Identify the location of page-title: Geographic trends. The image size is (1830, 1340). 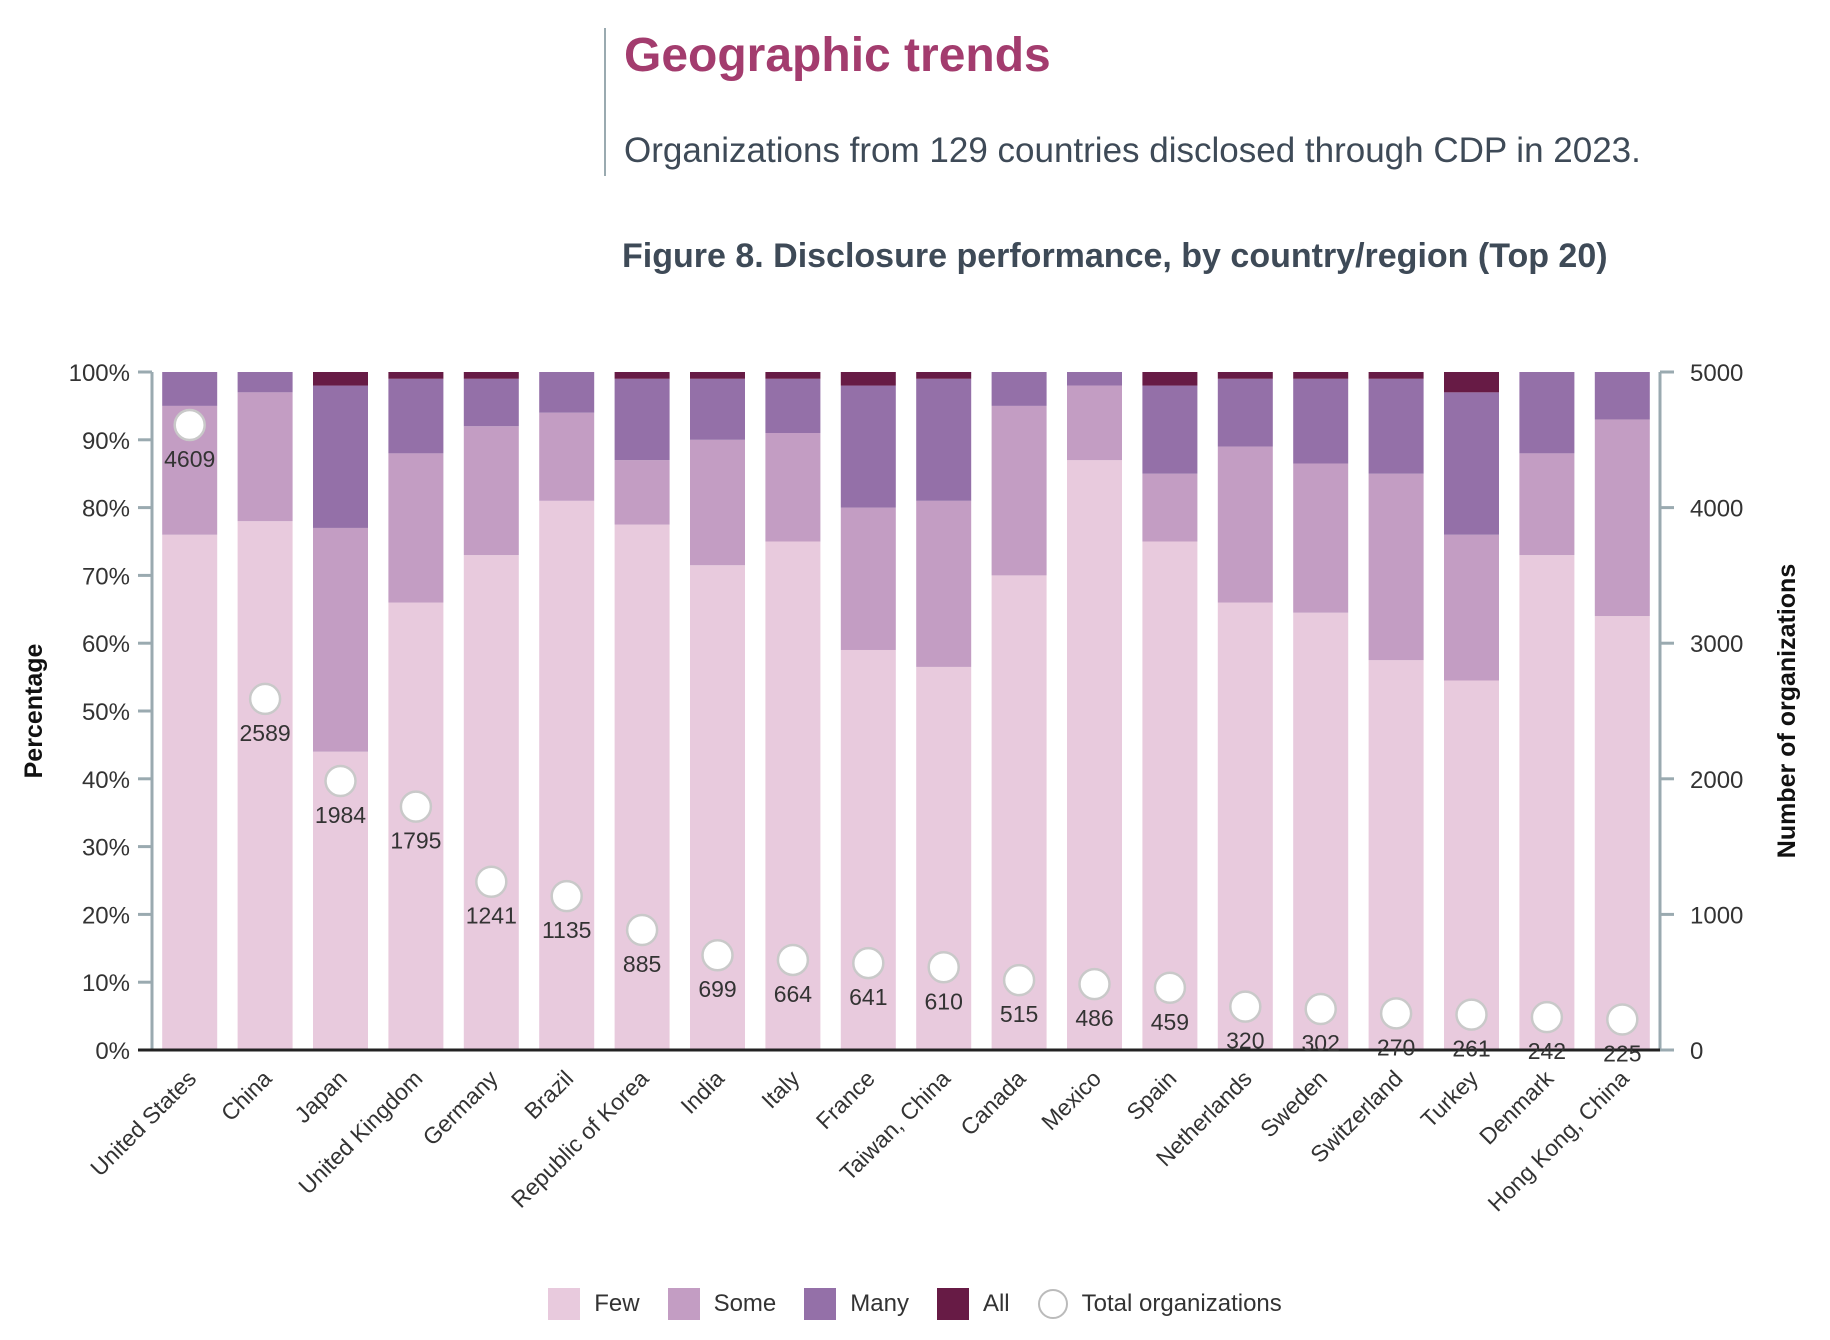
(837, 55).